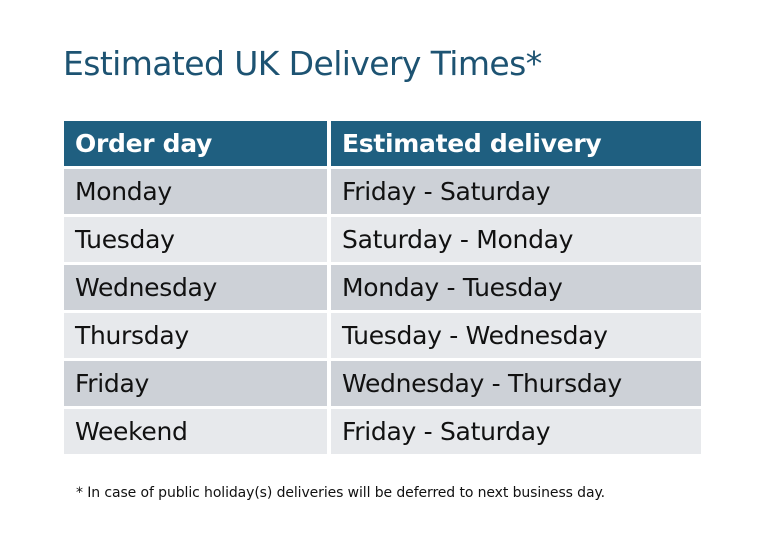 The width and height of the screenshot is (769, 555). What do you see at coordinates (195, 287) in the screenshot?
I see `order-day-cell: Wednesday` at bounding box center [195, 287].